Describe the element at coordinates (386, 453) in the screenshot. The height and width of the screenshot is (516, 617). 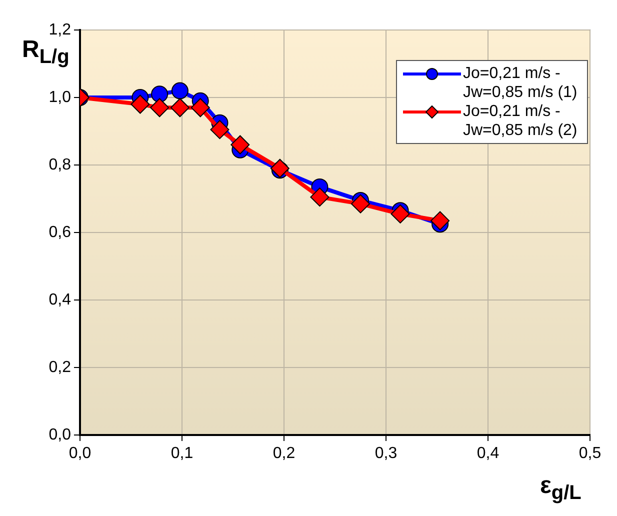
I see `x-tick-label: 0,3` at that location.